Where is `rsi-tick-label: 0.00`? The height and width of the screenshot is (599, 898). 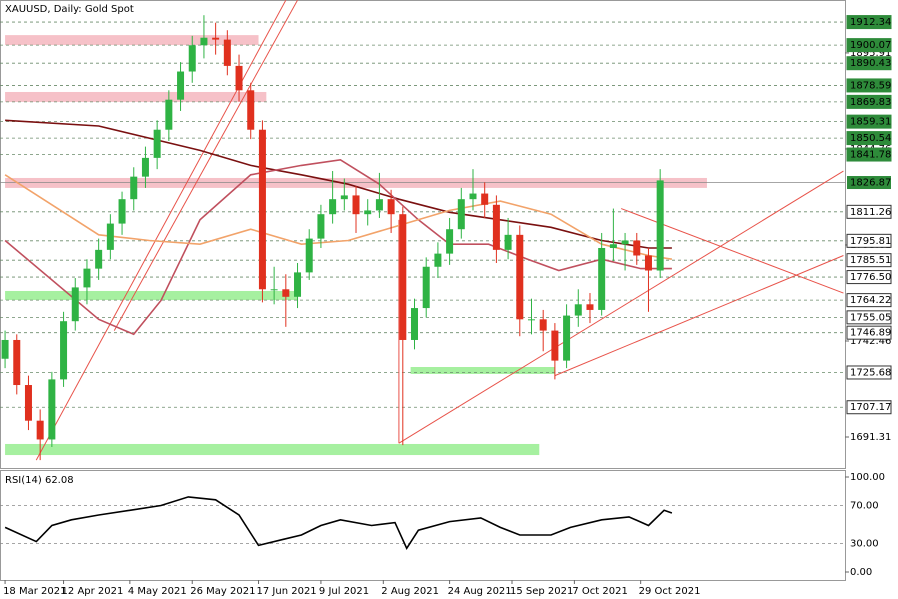
rsi-tick-label: 0.00 is located at coordinates (861, 572).